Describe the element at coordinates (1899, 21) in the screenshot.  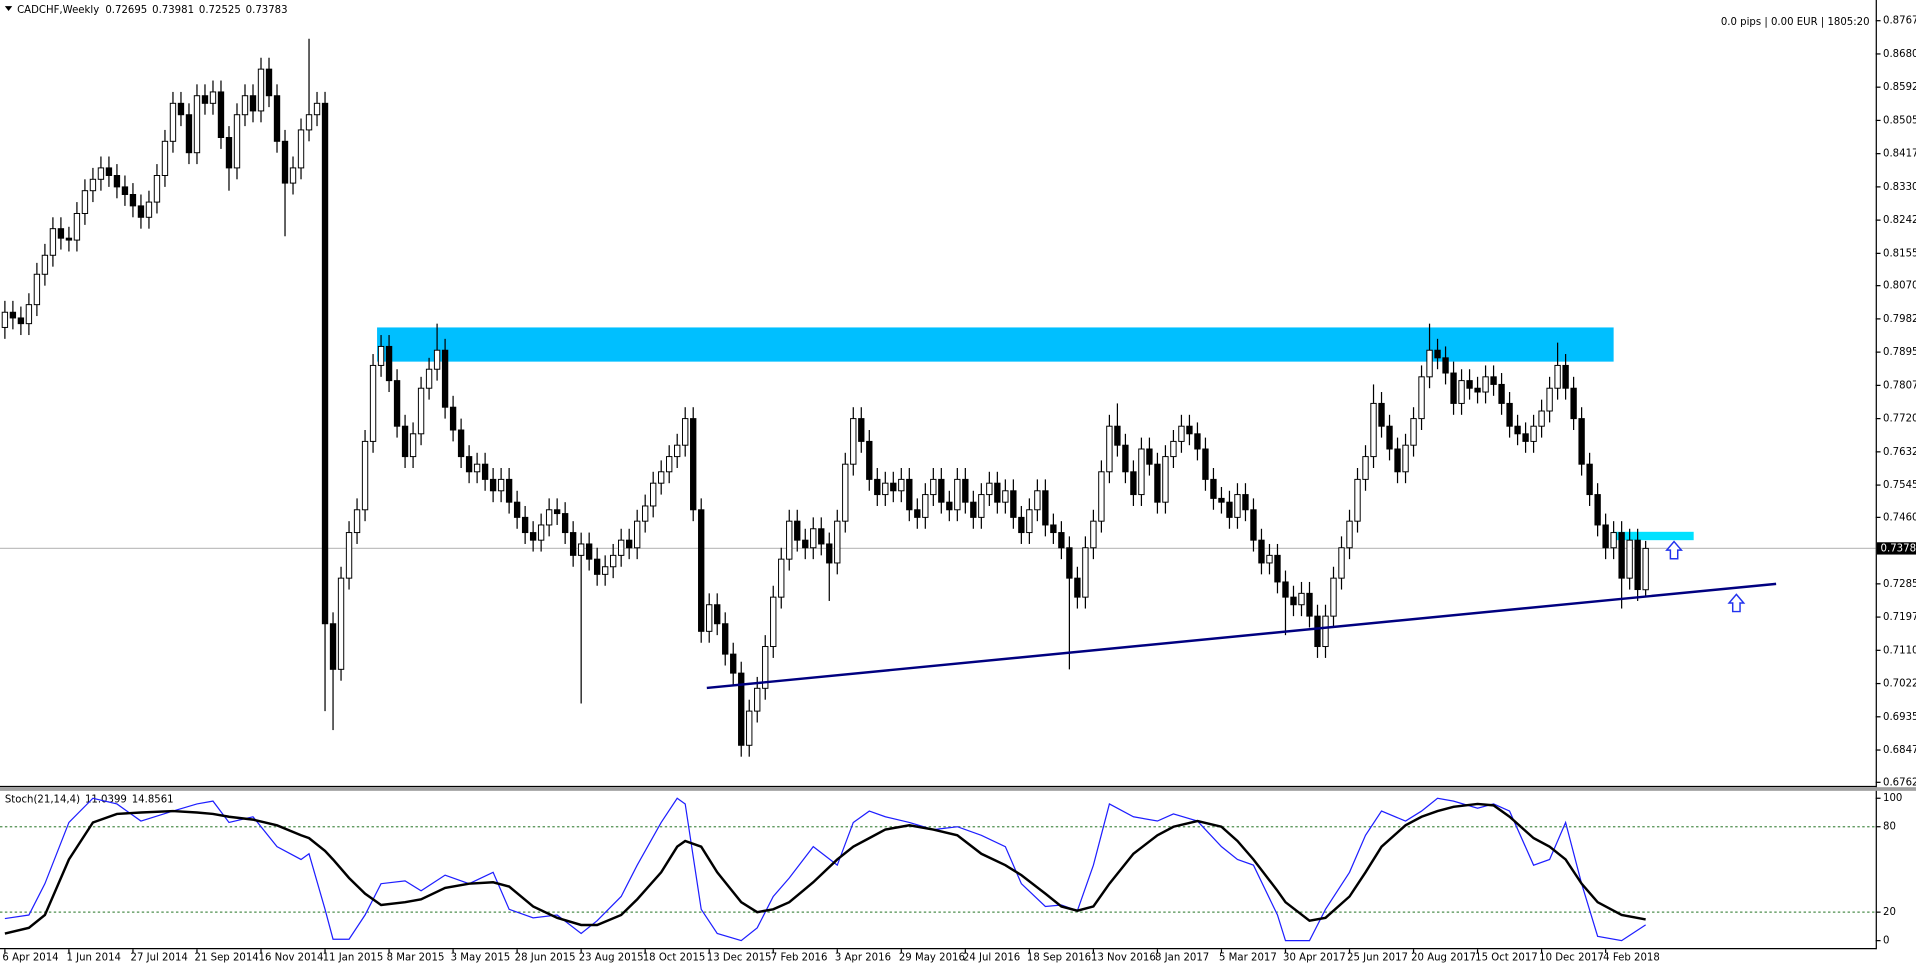
I see `y-tick-label: 0.87675` at that location.